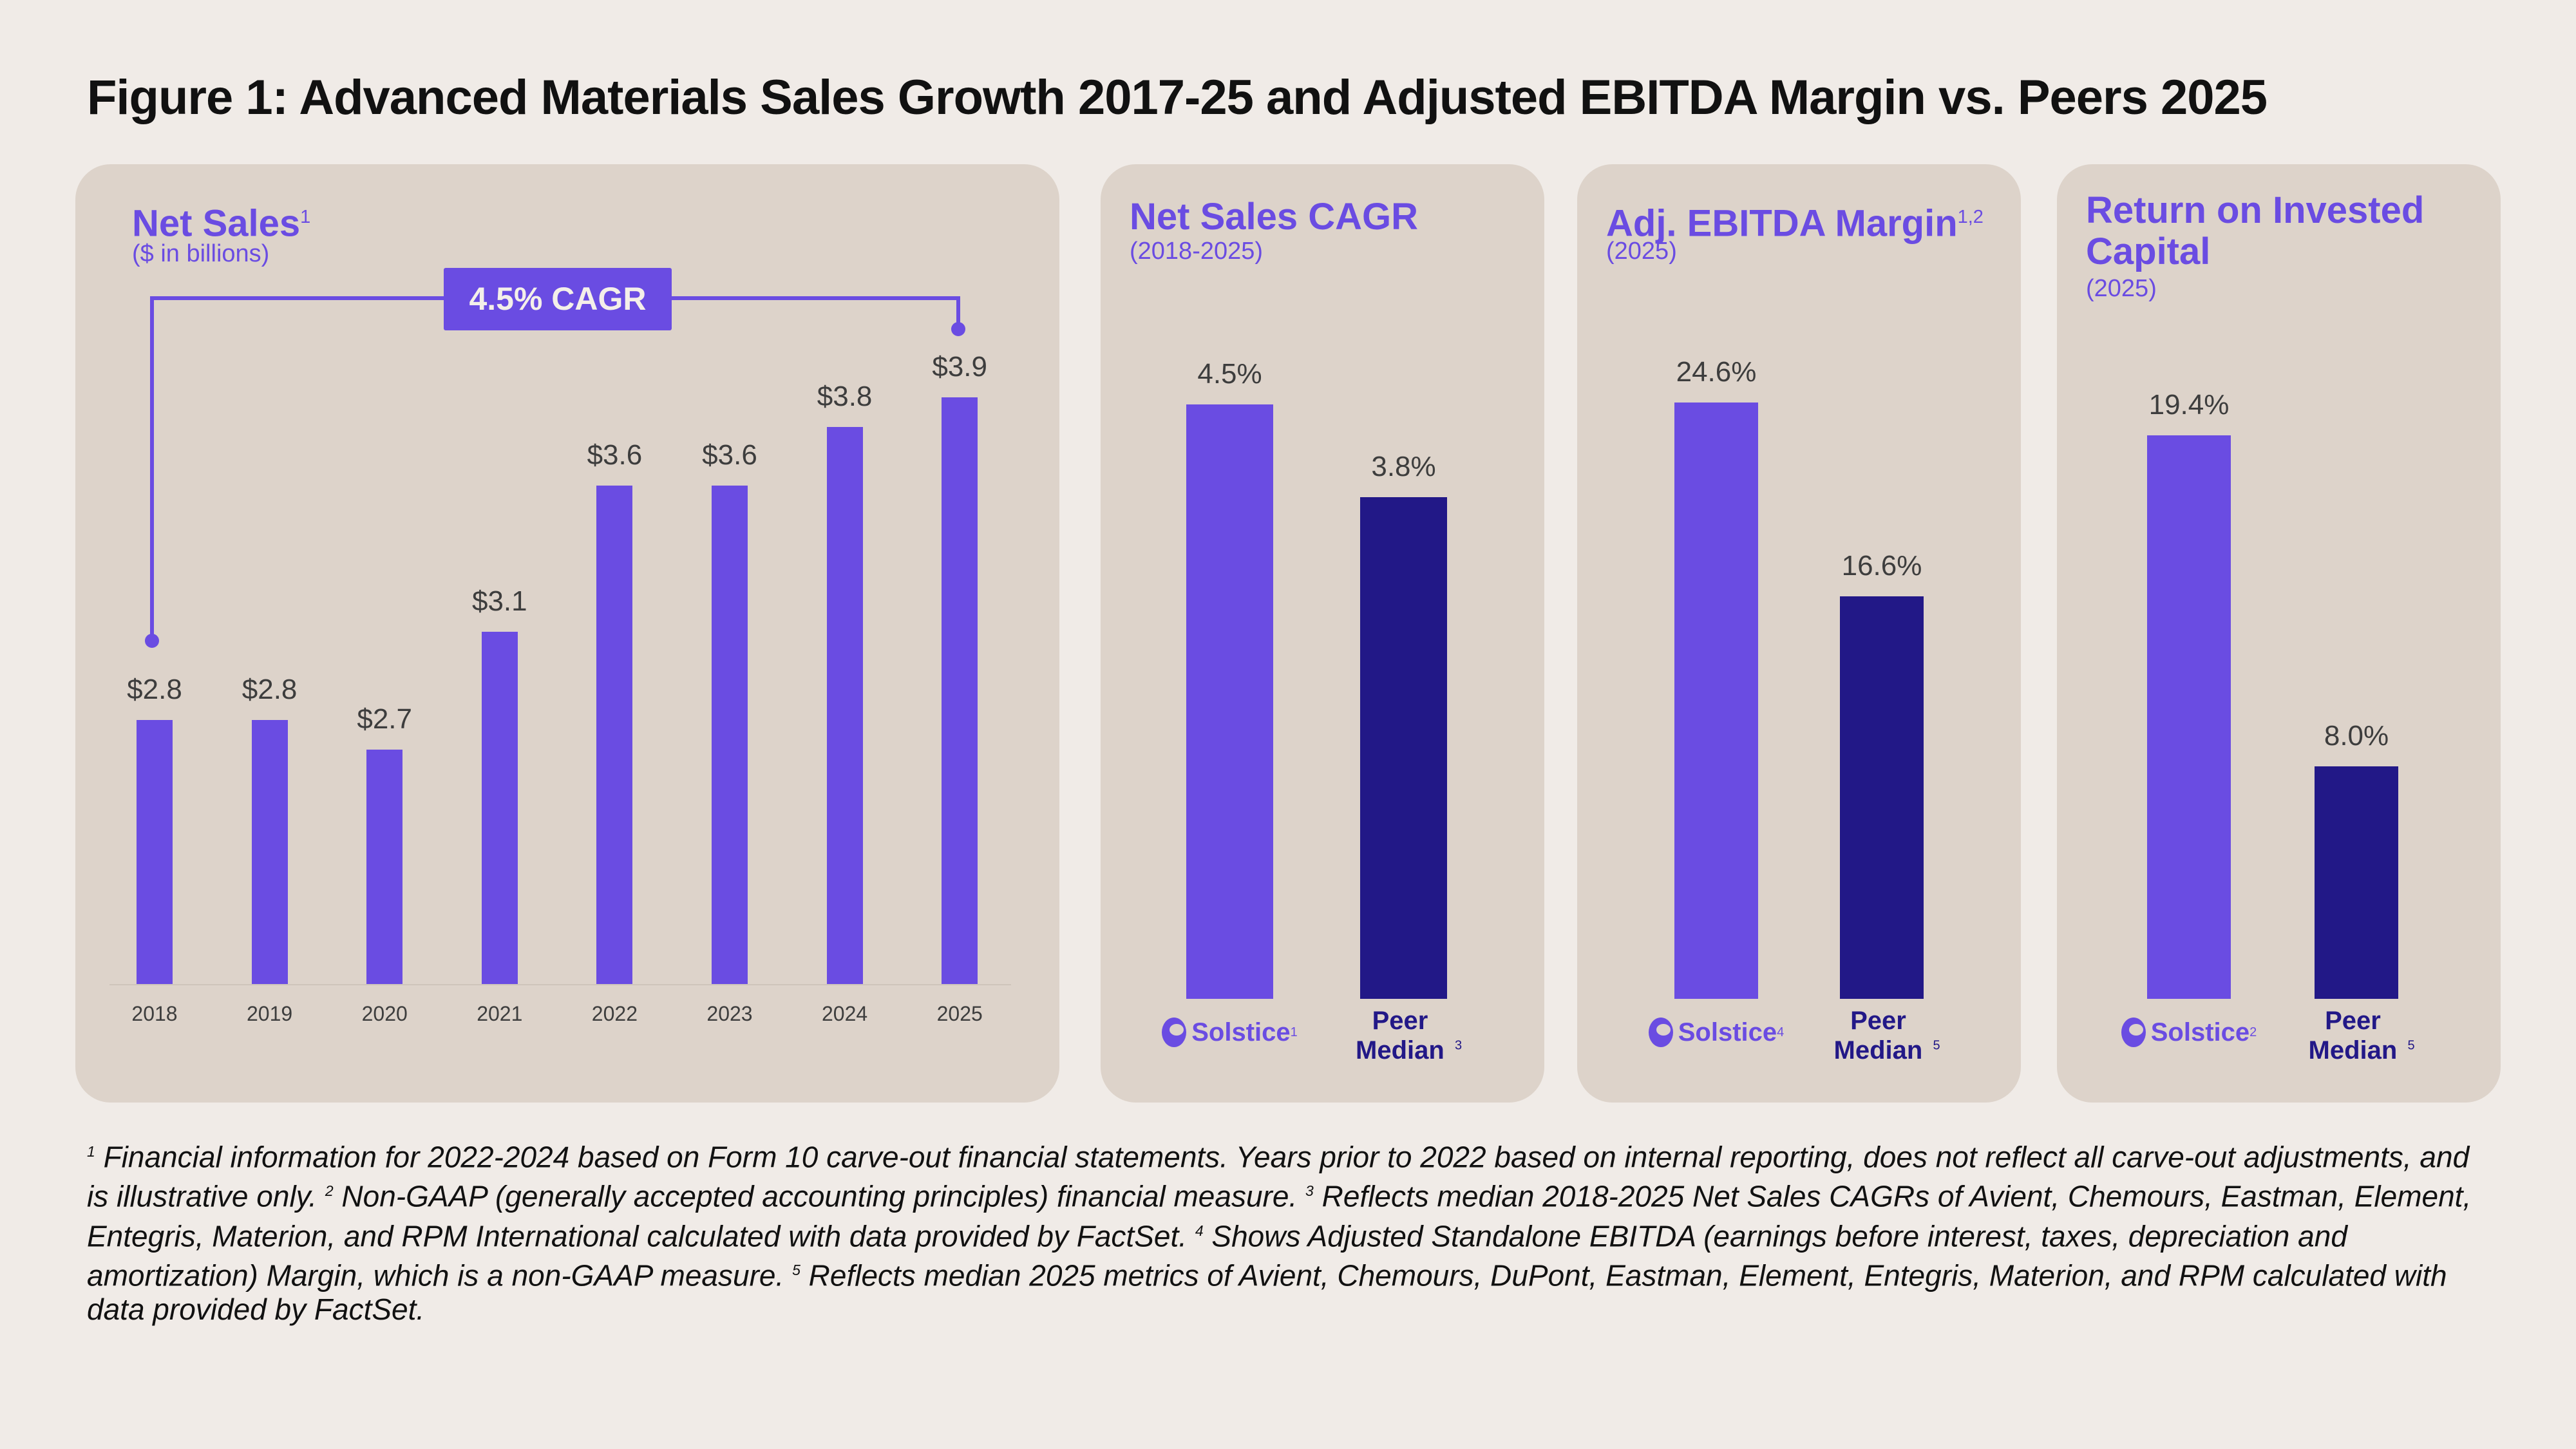 The height and width of the screenshot is (1449, 2576). I want to click on ebitda-margin-panel: Adj. EBITDA Margin1,2 (2025), so click(1799, 634).